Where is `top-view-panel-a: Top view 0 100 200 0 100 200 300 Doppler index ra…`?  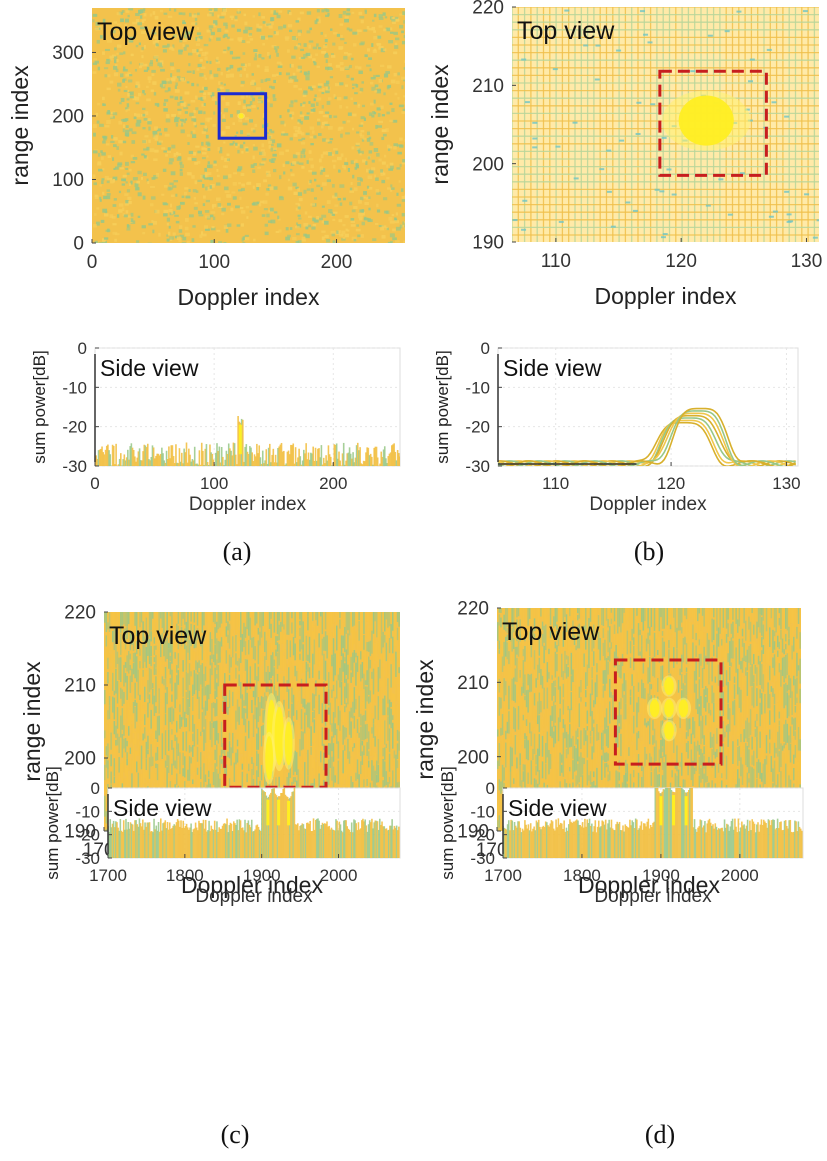 top-view-panel-a: Top view 0 100 200 0 100 200 300 Doppler index ra… is located at coordinates (206, 159).